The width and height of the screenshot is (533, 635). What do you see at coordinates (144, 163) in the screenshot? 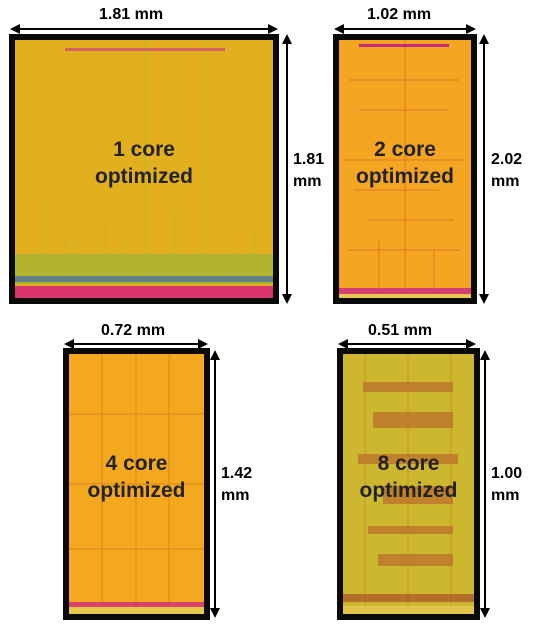
I see `core-label: 1 core optimized` at bounding box center [144, 163].